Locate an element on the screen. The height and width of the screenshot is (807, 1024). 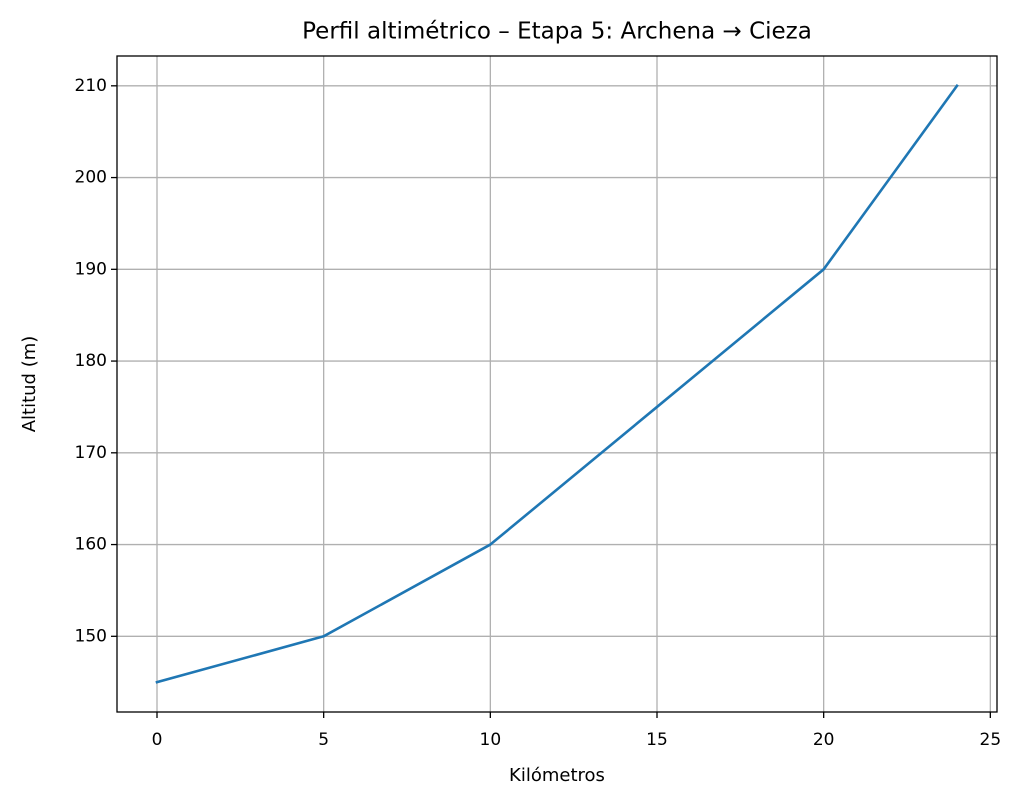
x-tick-label: 25 is located at coordinates (991, 740).